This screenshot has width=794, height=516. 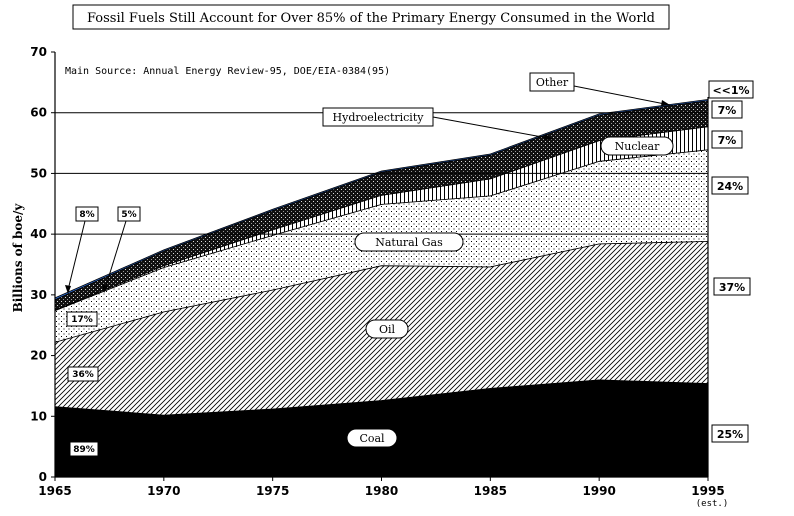 I want to click on x-tick-label: 1995, so click(x=707, y=491).